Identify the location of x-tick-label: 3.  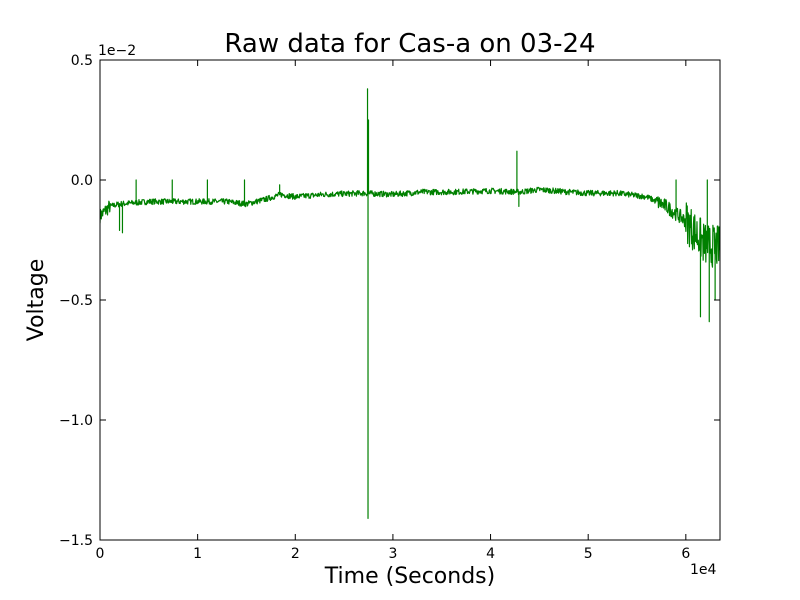
(392, 554).